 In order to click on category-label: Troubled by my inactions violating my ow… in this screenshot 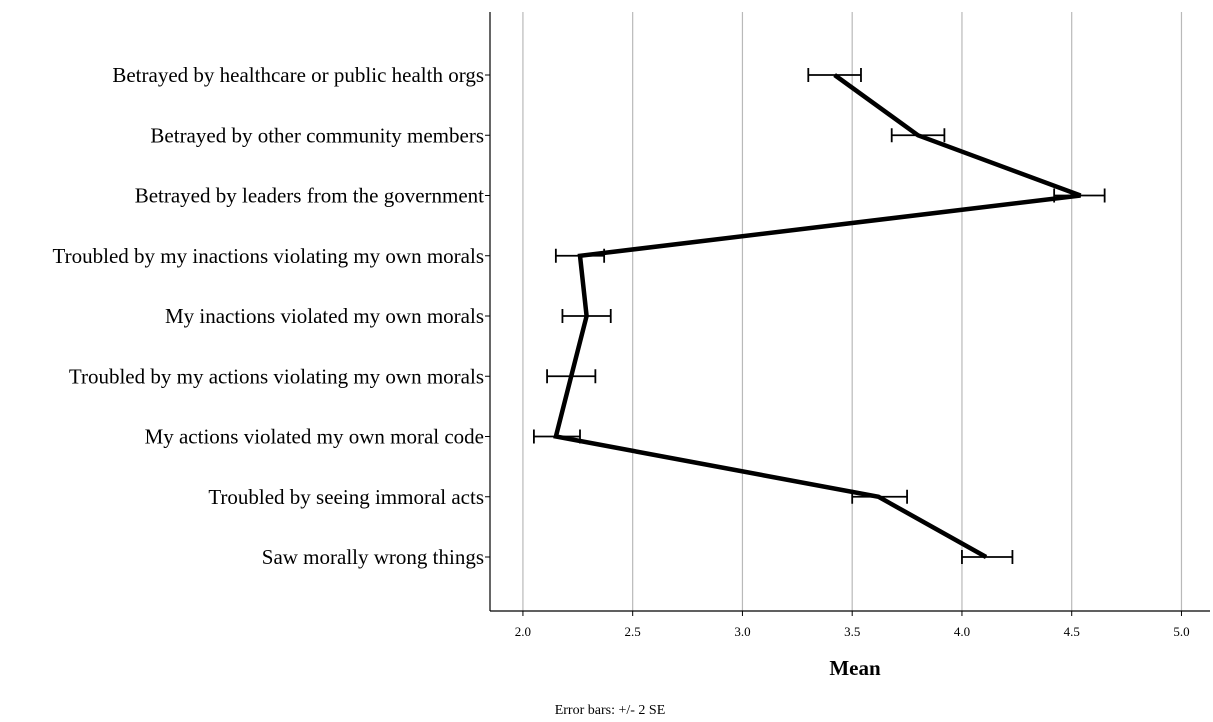, I will do `click(268, 256)`.